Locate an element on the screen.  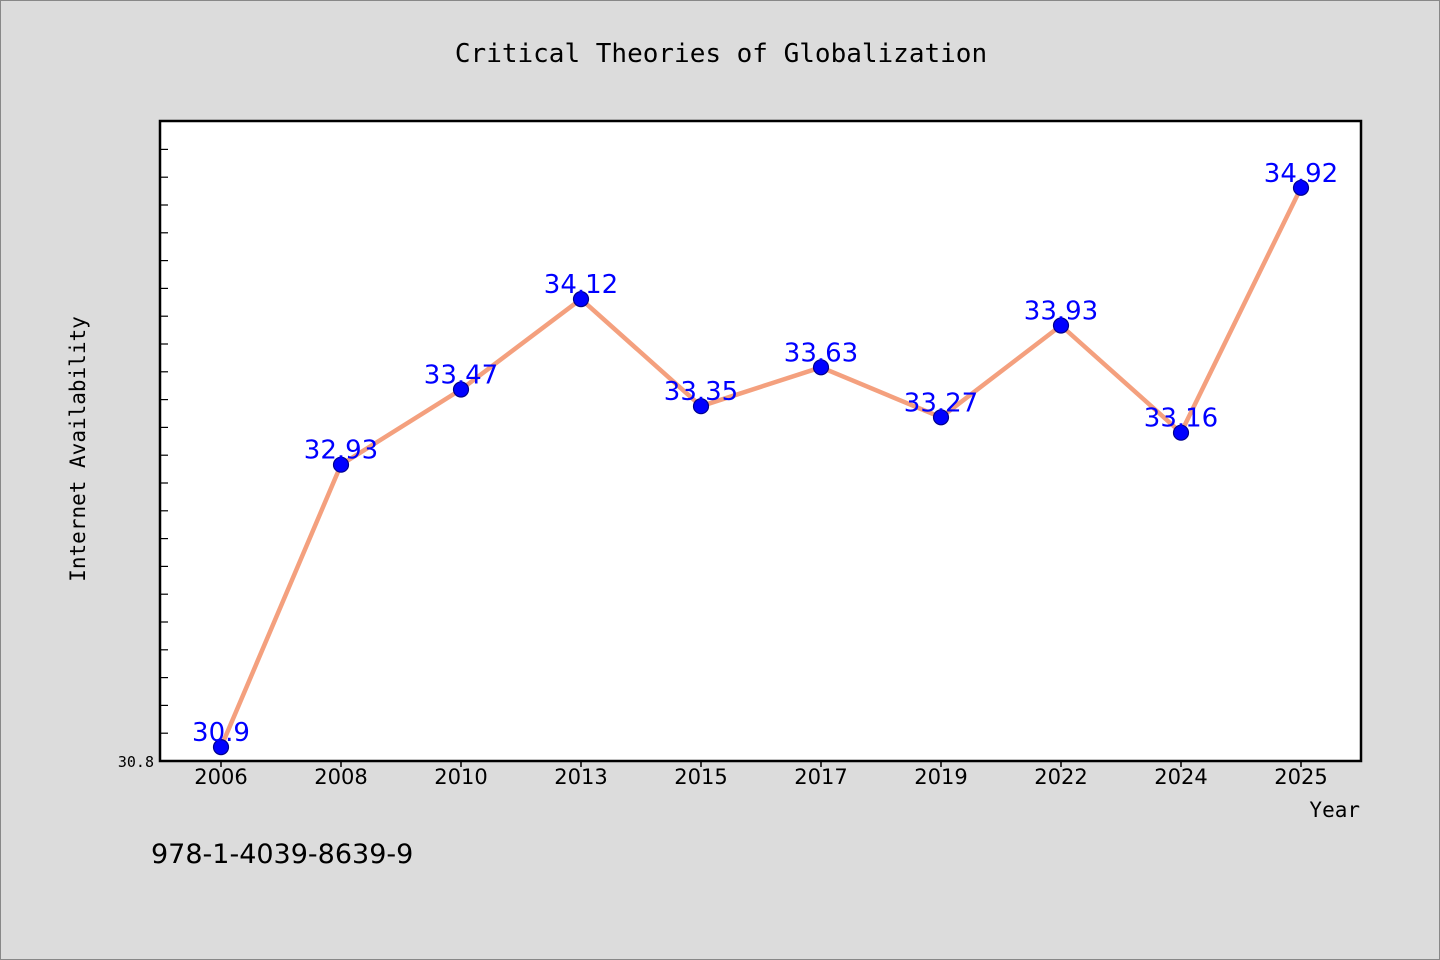
x-tick-label: 2025 is located at coordinates (1300, 777).